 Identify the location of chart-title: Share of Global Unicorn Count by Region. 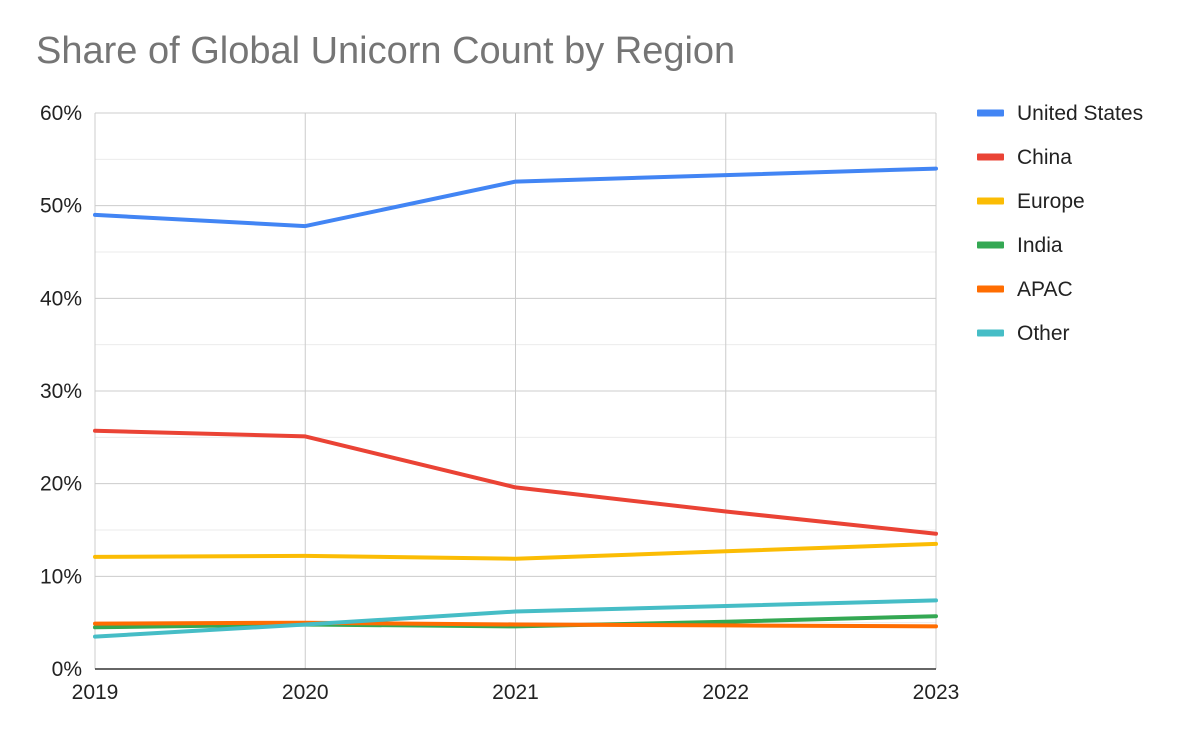
(386, 51).